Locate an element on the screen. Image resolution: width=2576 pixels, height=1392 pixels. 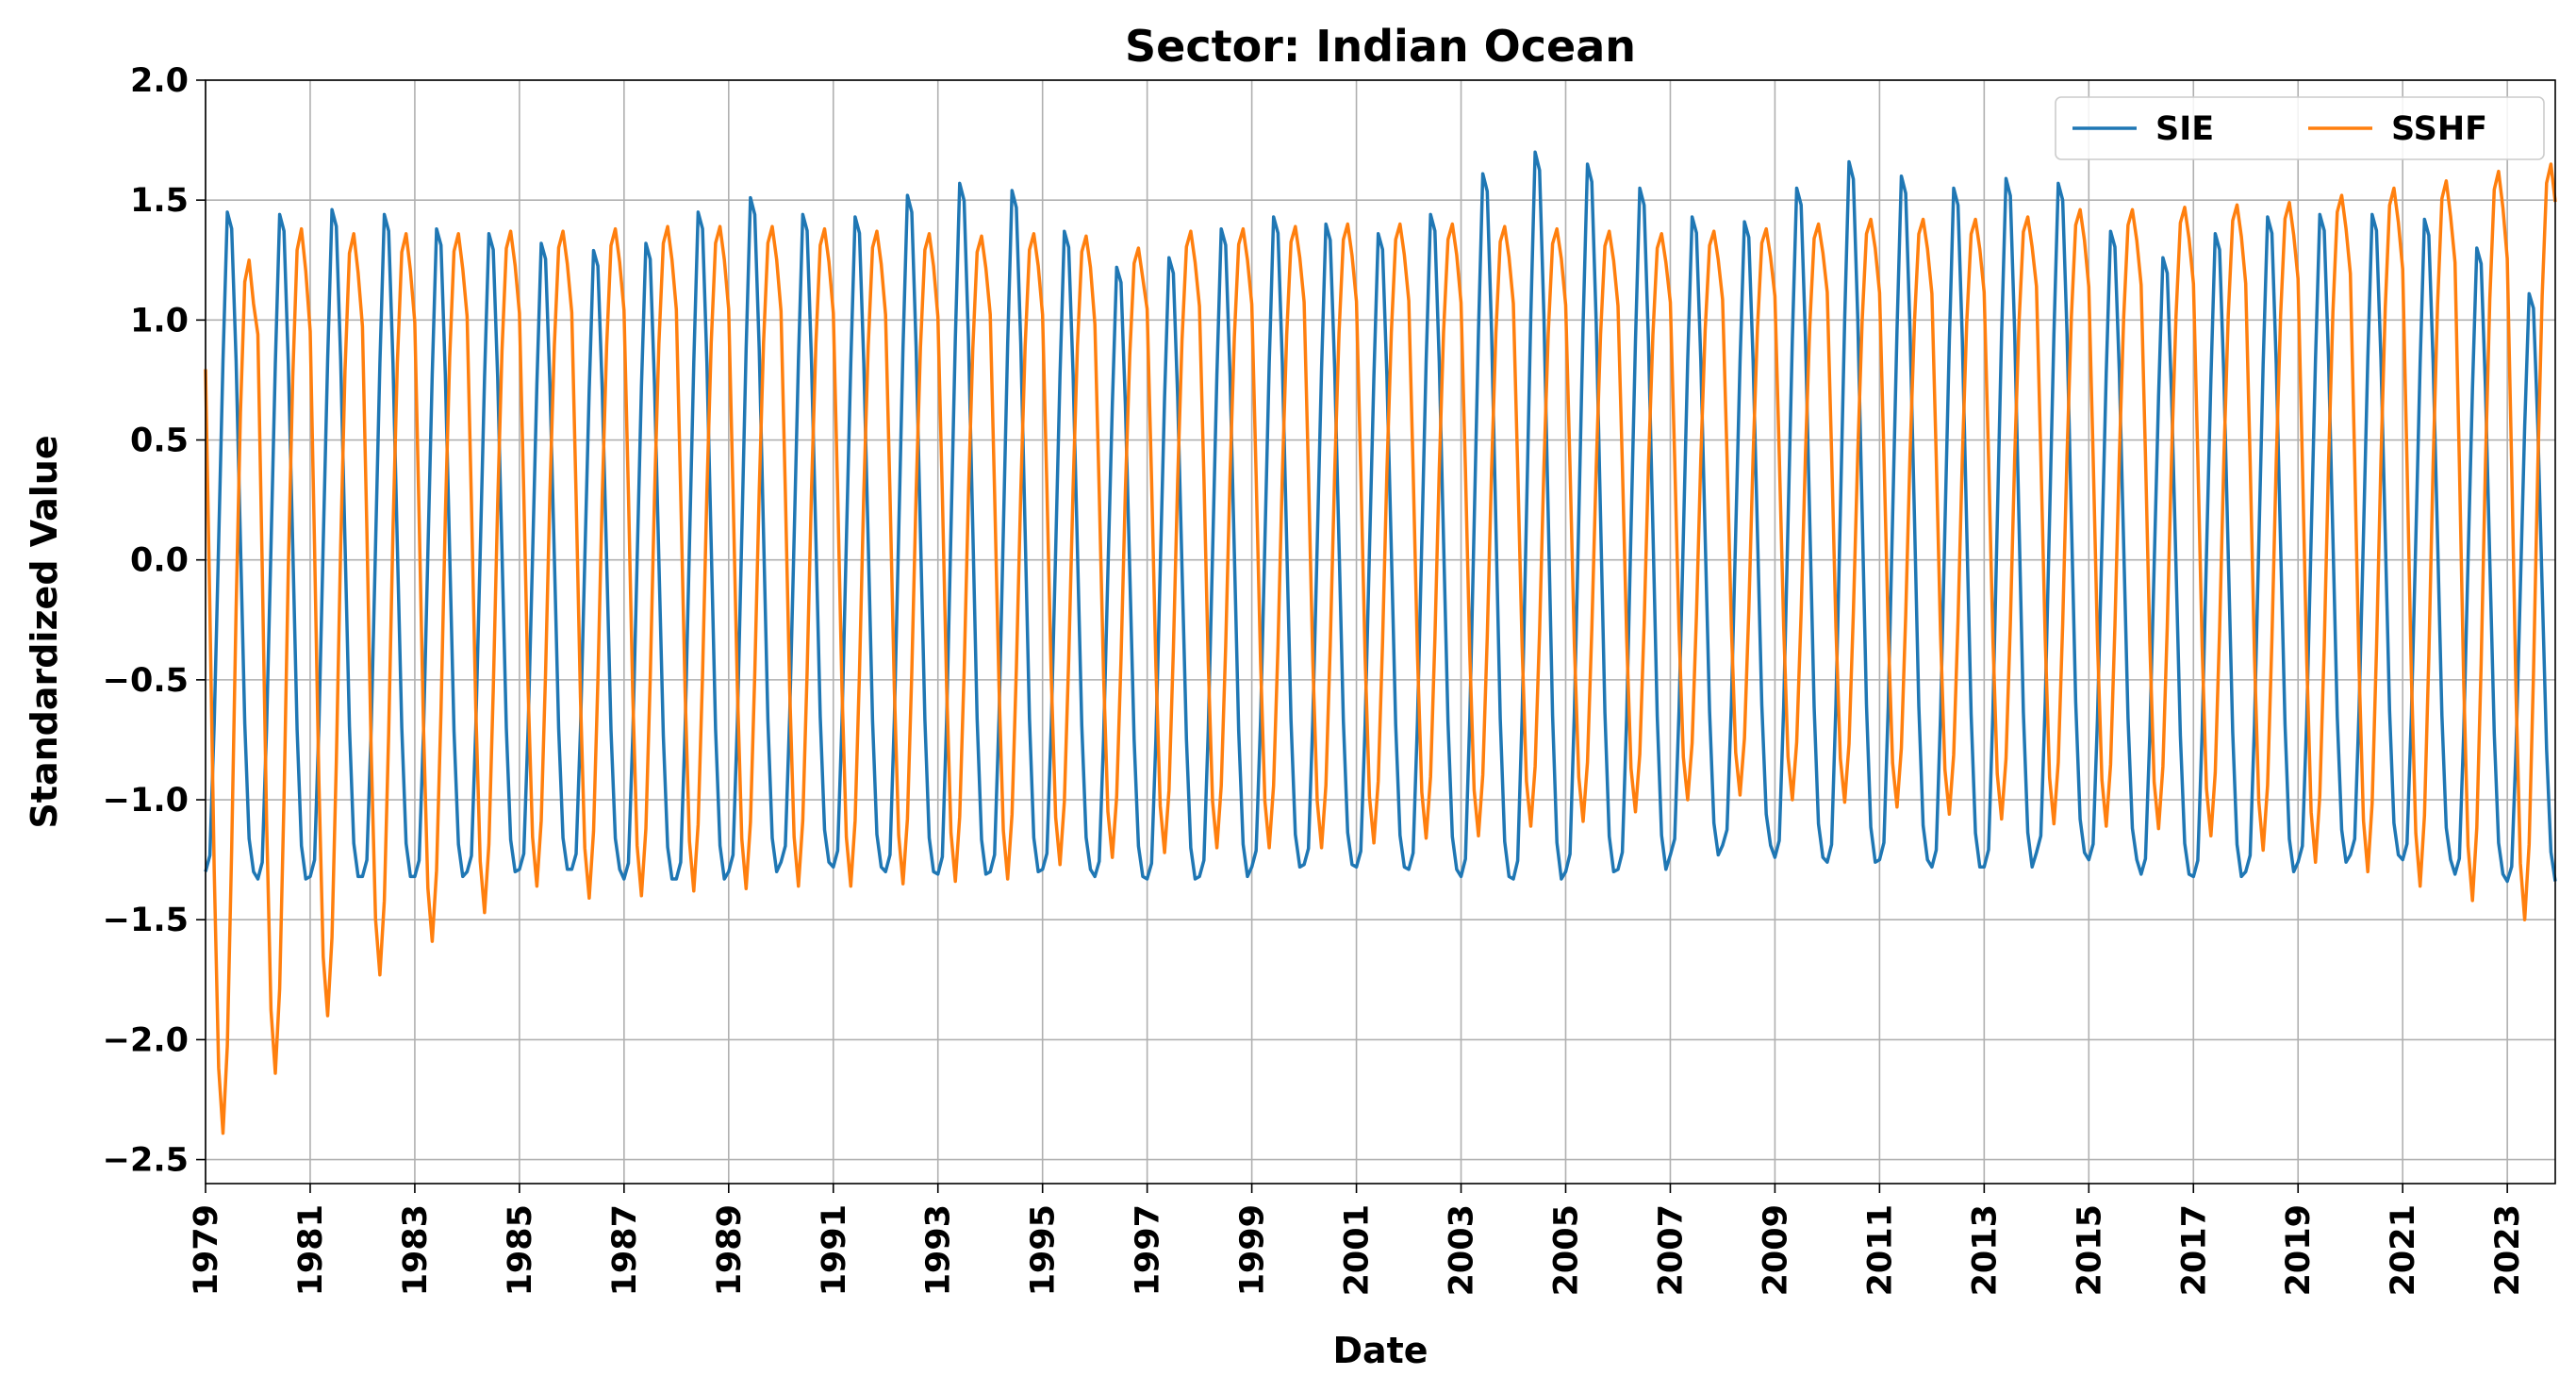
x-tick-label: 2015 is located at coordinates (2089, 1250).